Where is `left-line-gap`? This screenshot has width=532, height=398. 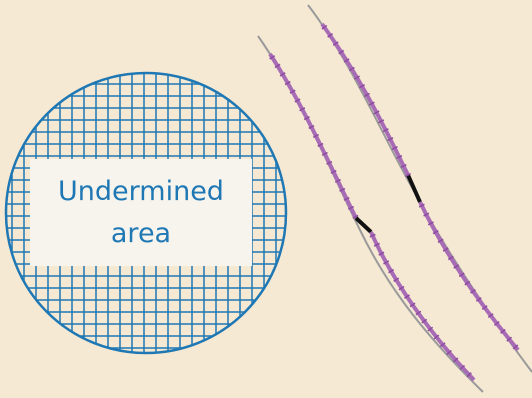 left-line-gap is located at coordinates (363, 225).